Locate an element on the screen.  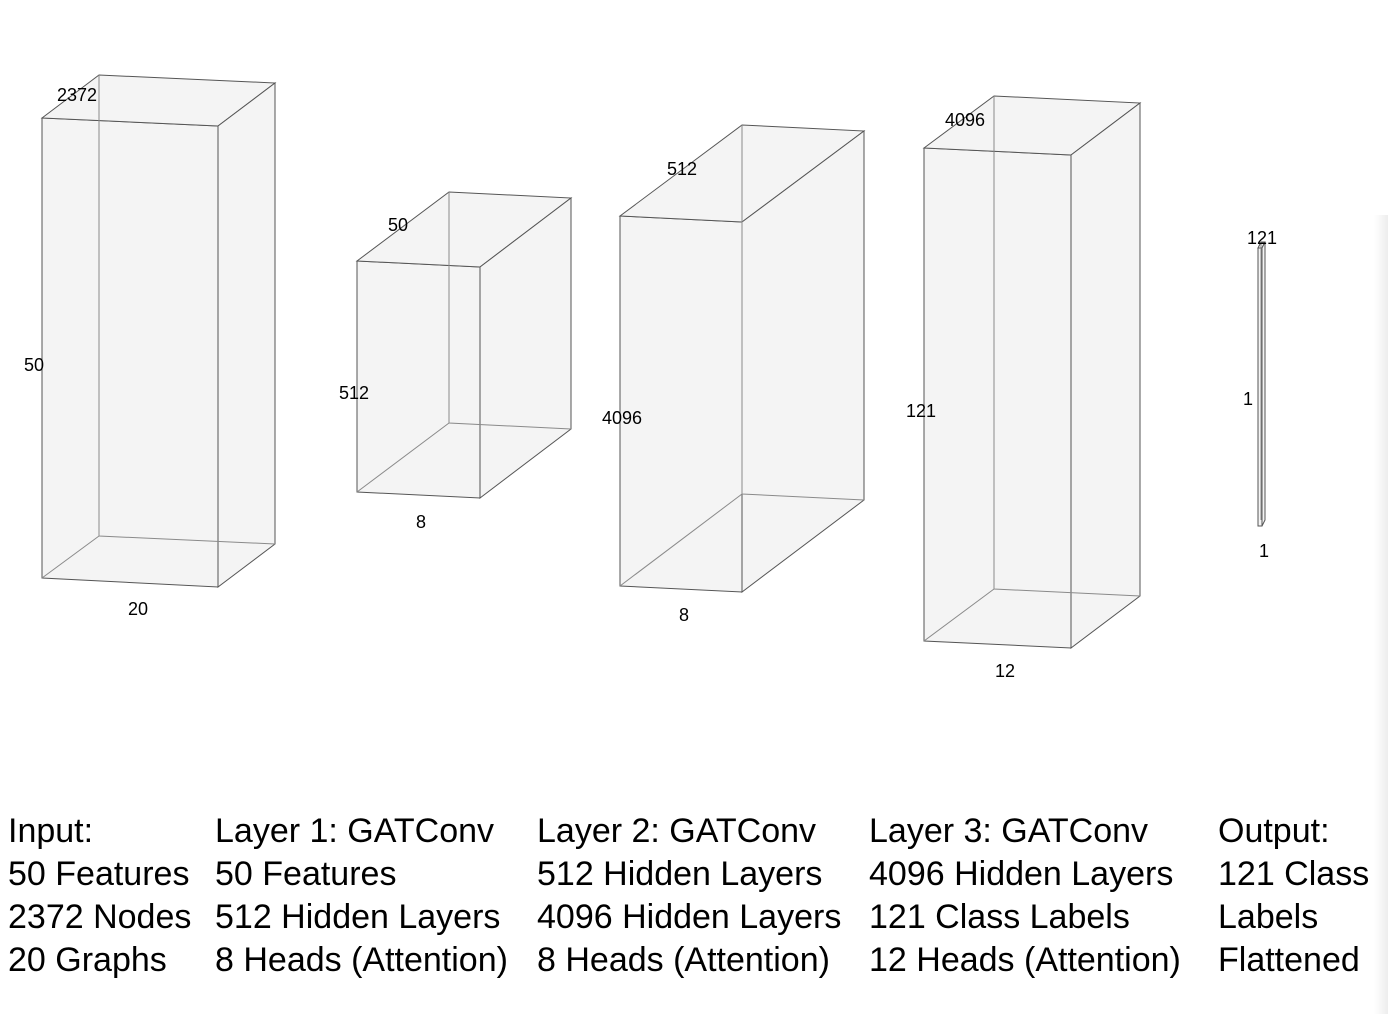
layer3-caption-line: 12 Heads (Attention) is located at coordinates (1025, 960).